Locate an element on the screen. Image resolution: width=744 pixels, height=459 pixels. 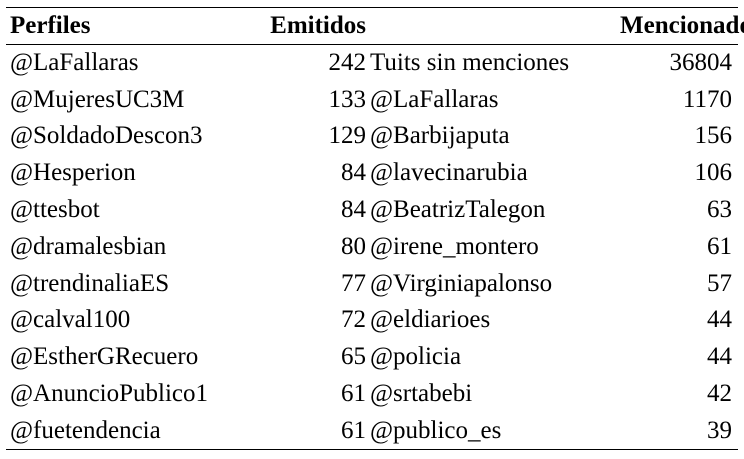
header-spacer is located at coordinates (493, 26).